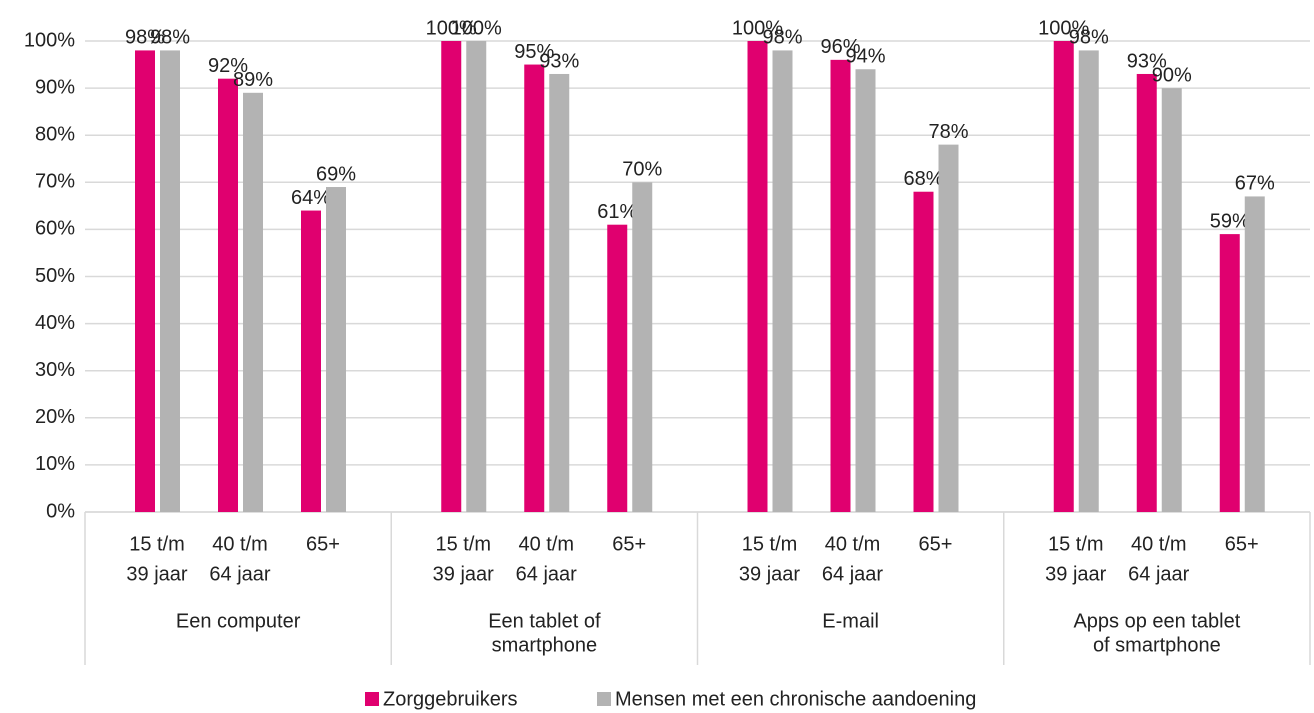  Describe the element at coordinates (617, 212) in the screenshot. I see `value-label: 61%` at that location.